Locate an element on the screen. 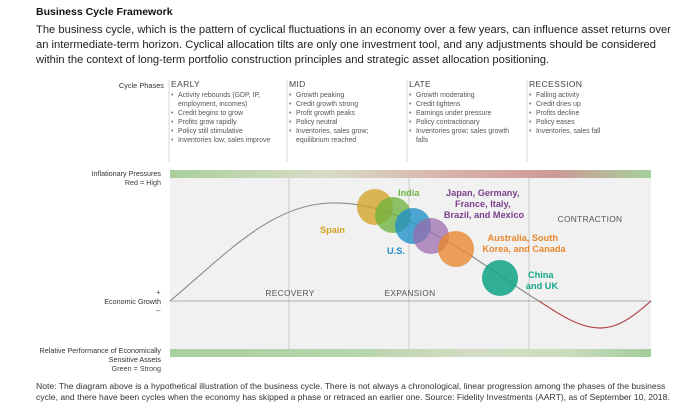 This screenshot has height=416, width=690. country-label-china-uk: China and UK is located at coordinates (542, 280).